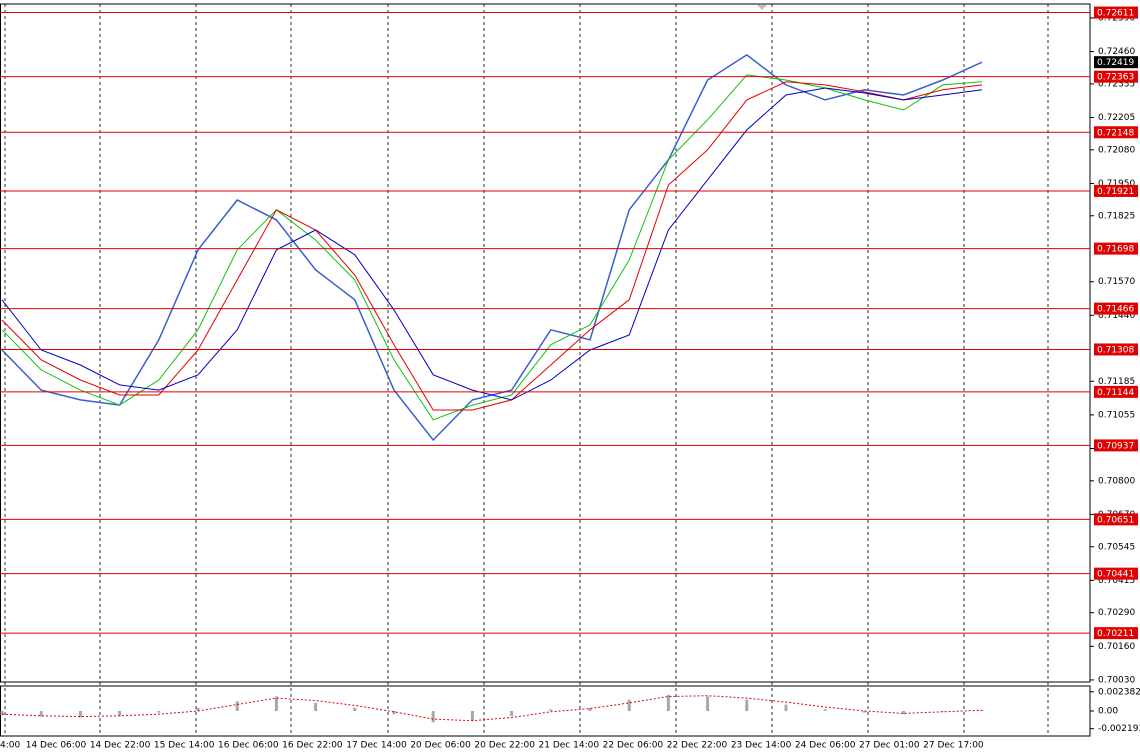  What do you see at coordinates (1116, 282) in the screenshot?
I see `y-tick-label: 0.71570` at bounding box center [1116, 282].